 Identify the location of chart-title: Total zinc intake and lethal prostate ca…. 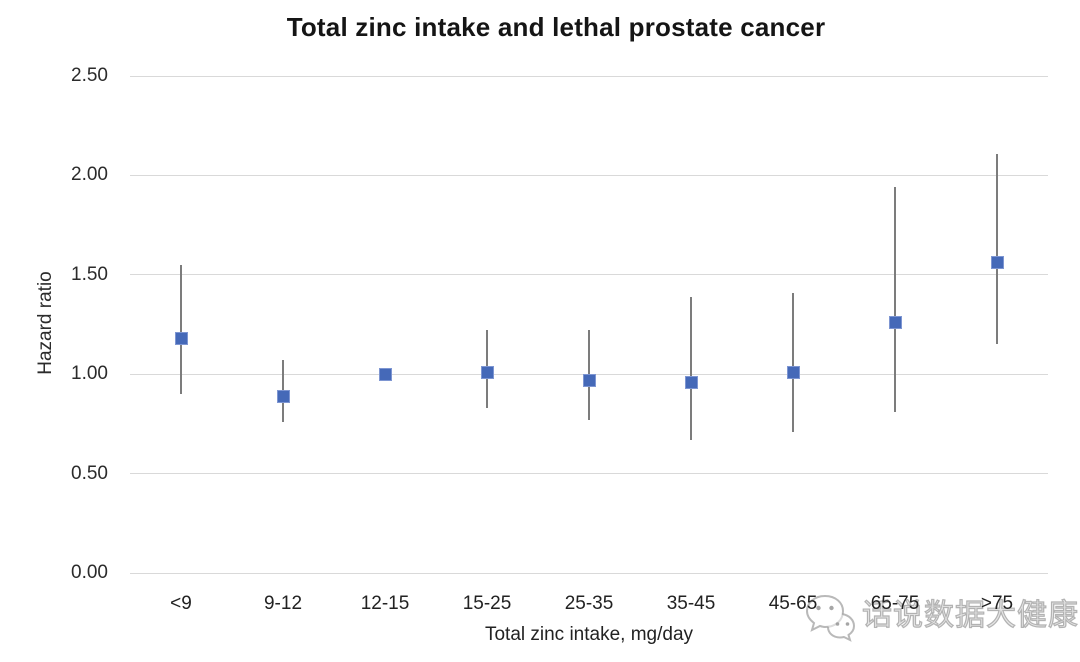
(556, 27).